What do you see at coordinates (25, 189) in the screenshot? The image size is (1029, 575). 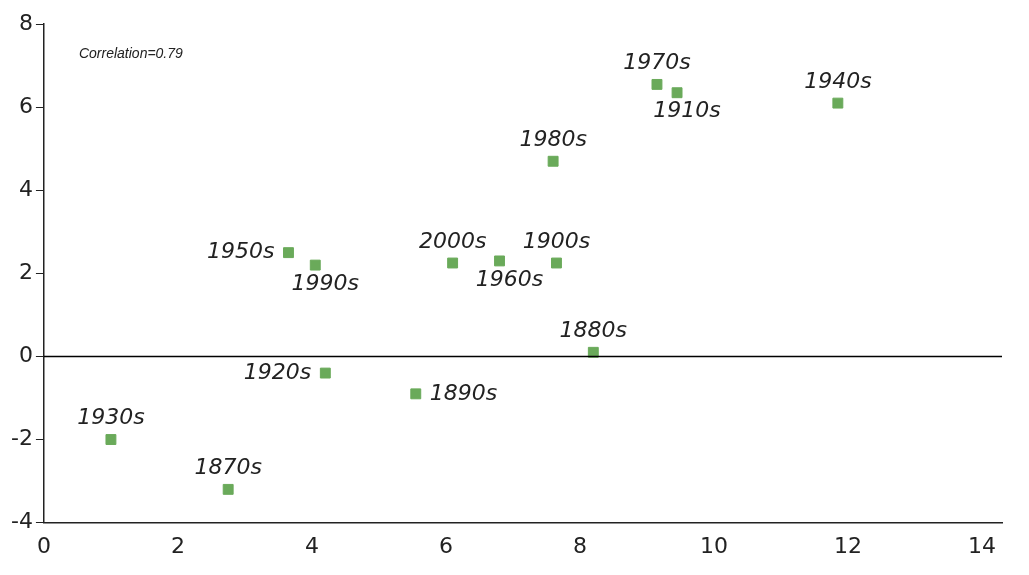 I see `y-tick-label: 4` at bounding box center [25, 189].